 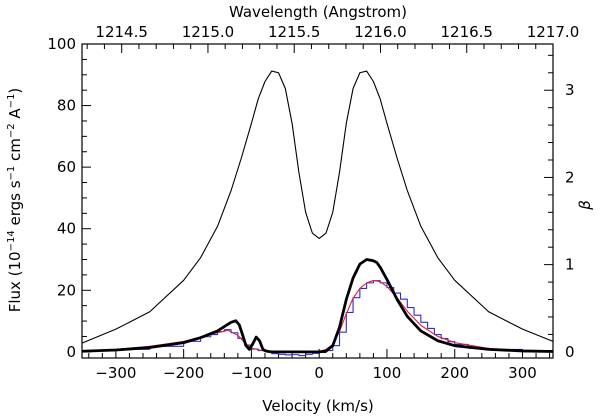 I want to click on y-axis-title-mid1: ergs s, so click(x=15, y=205).